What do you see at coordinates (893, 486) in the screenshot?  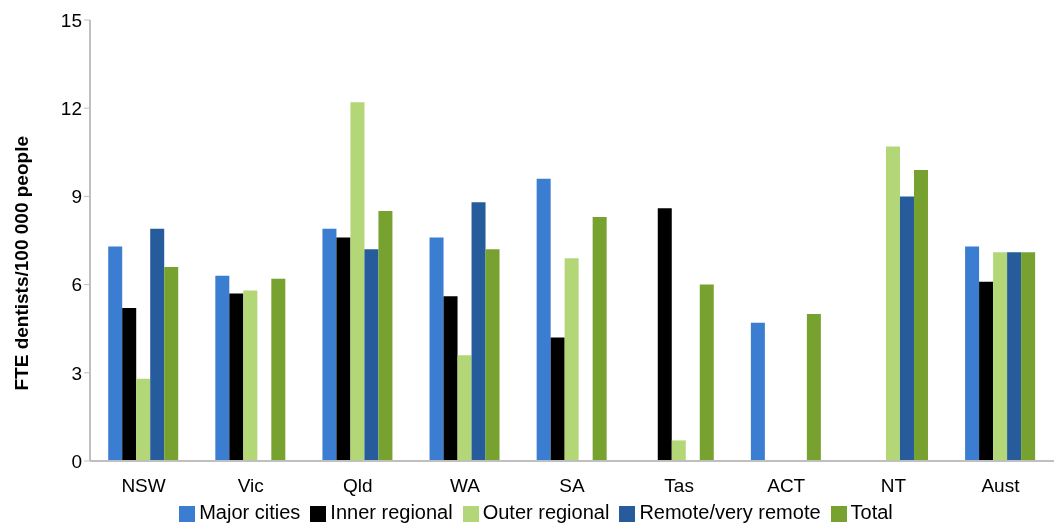 I see `x-tick-label: NT` at bounding box center [893, 486].